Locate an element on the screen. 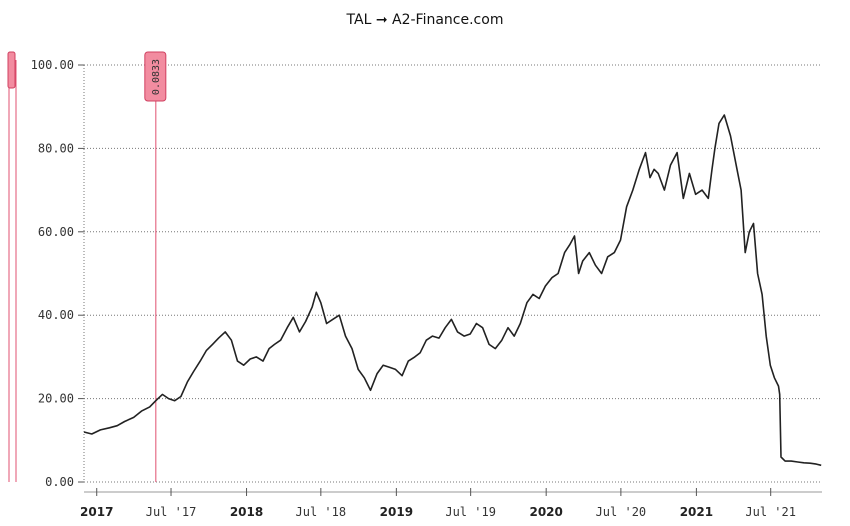  marker-label: 0.0833 is located at coordinates (156, 77).